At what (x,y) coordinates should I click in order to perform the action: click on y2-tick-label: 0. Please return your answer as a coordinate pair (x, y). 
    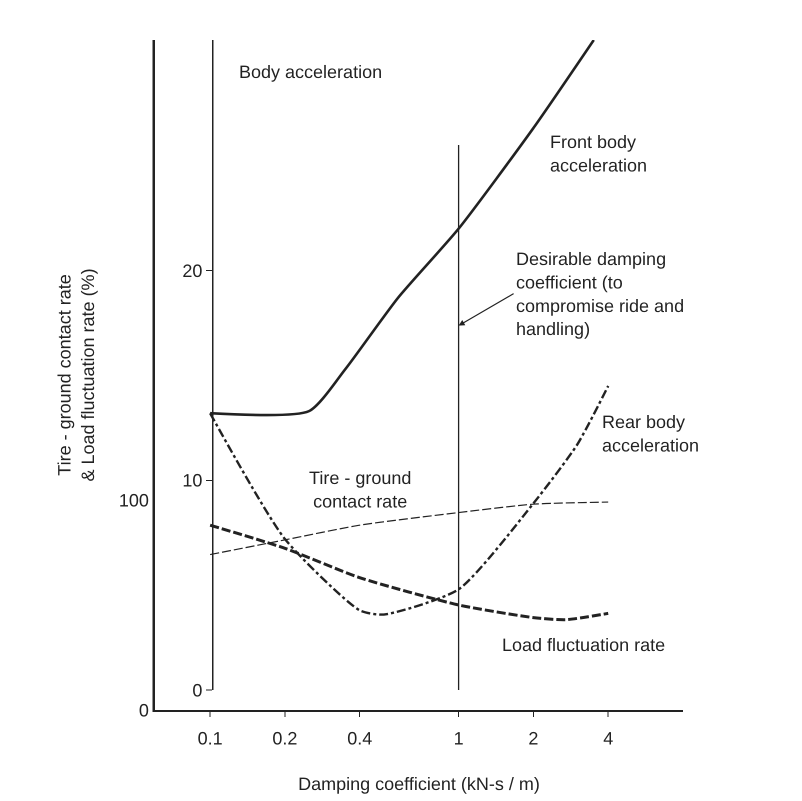
    Looking at the image, I should click on (197, 690).